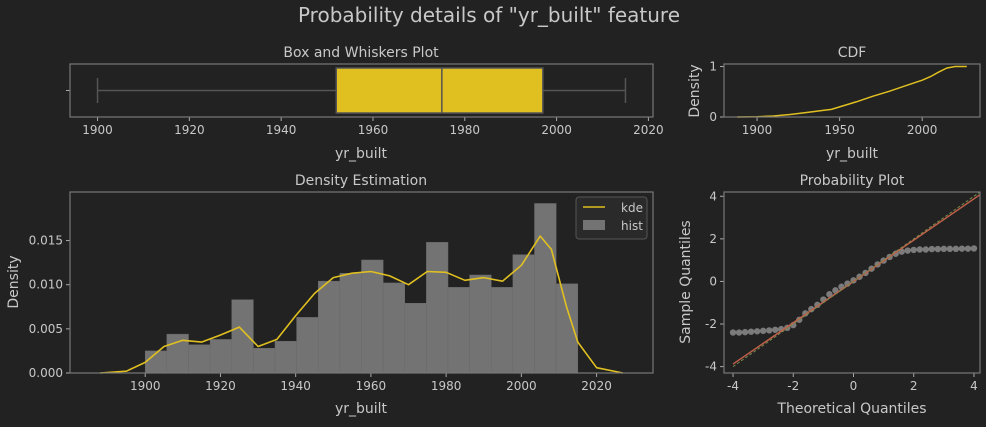 The width and height of the screenshot is (986, 427). I want to click on qq-ytick-label: -4, so click(711, 367).